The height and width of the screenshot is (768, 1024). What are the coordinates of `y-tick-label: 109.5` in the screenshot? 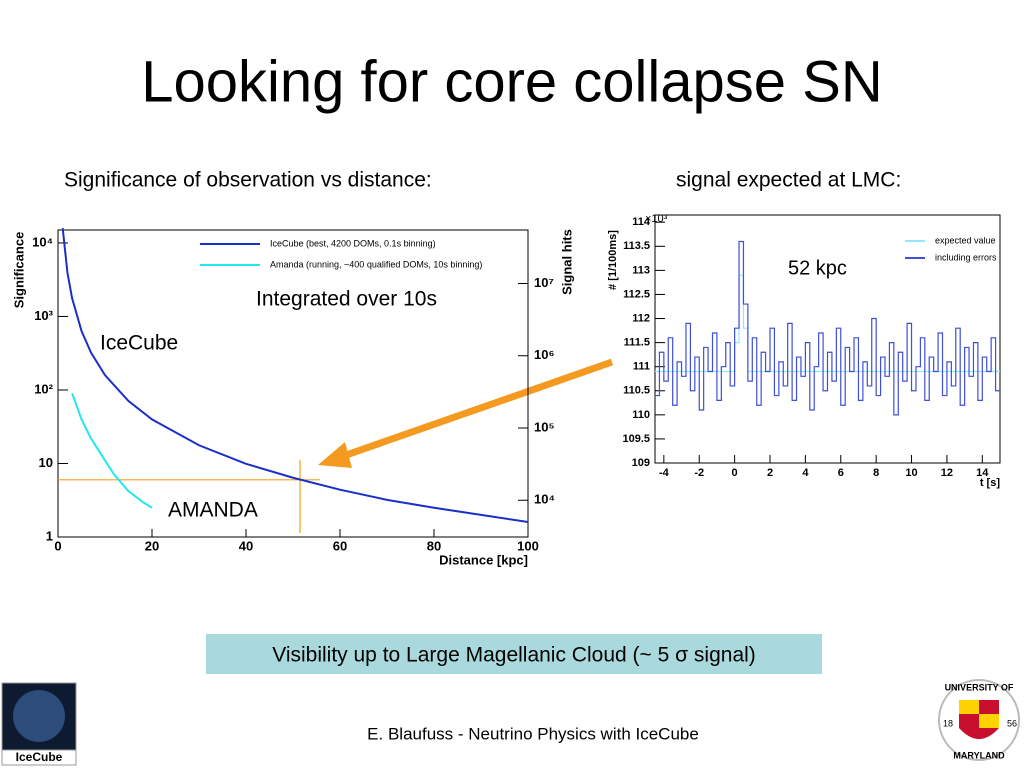 It's located at (636, 439).